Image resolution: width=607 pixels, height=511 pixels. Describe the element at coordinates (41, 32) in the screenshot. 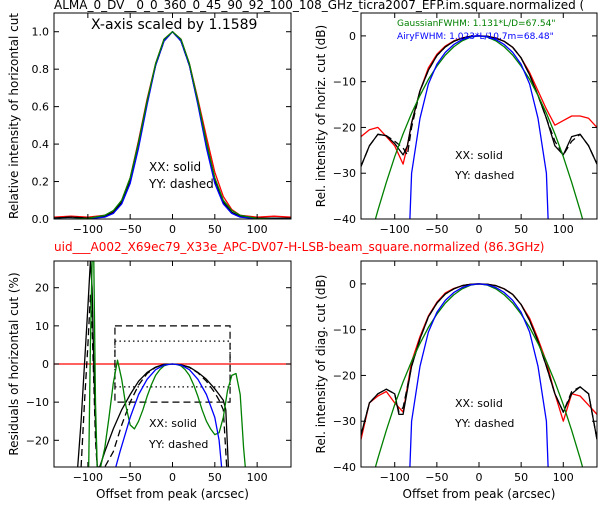

I see `y-tick-label: 1.0` at that location.